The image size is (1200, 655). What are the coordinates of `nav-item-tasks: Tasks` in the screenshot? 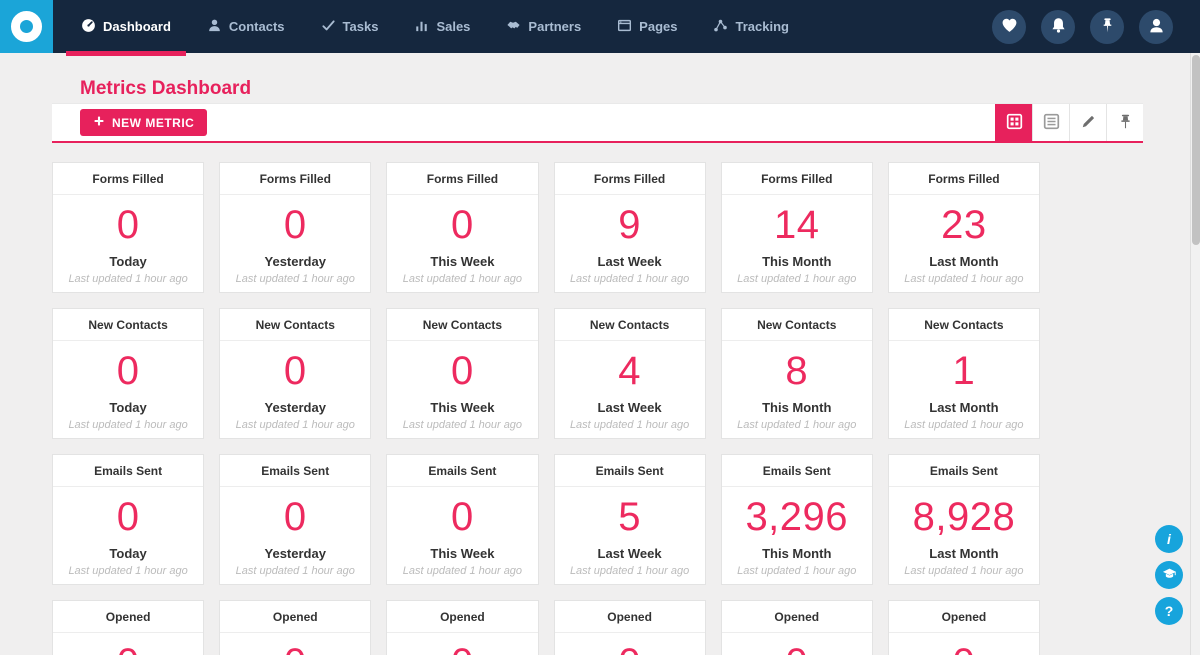 It's located at (350, 26).